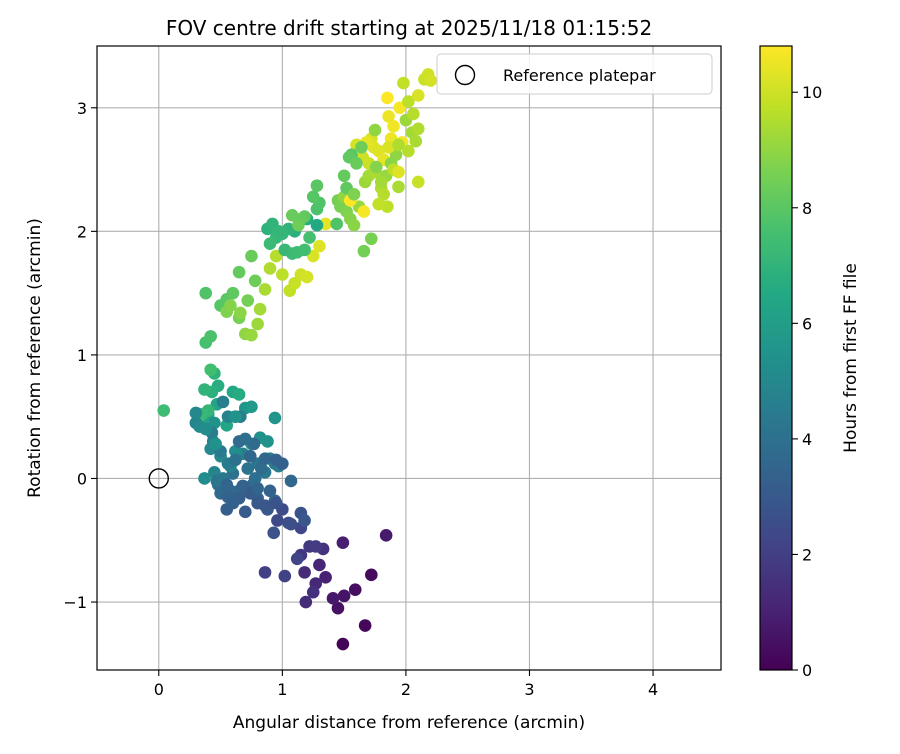  What do you see at coordinates (807, 439) in the screenshot?
I see `colorbar-tick-label: 4` at bounding box center [807, 439].